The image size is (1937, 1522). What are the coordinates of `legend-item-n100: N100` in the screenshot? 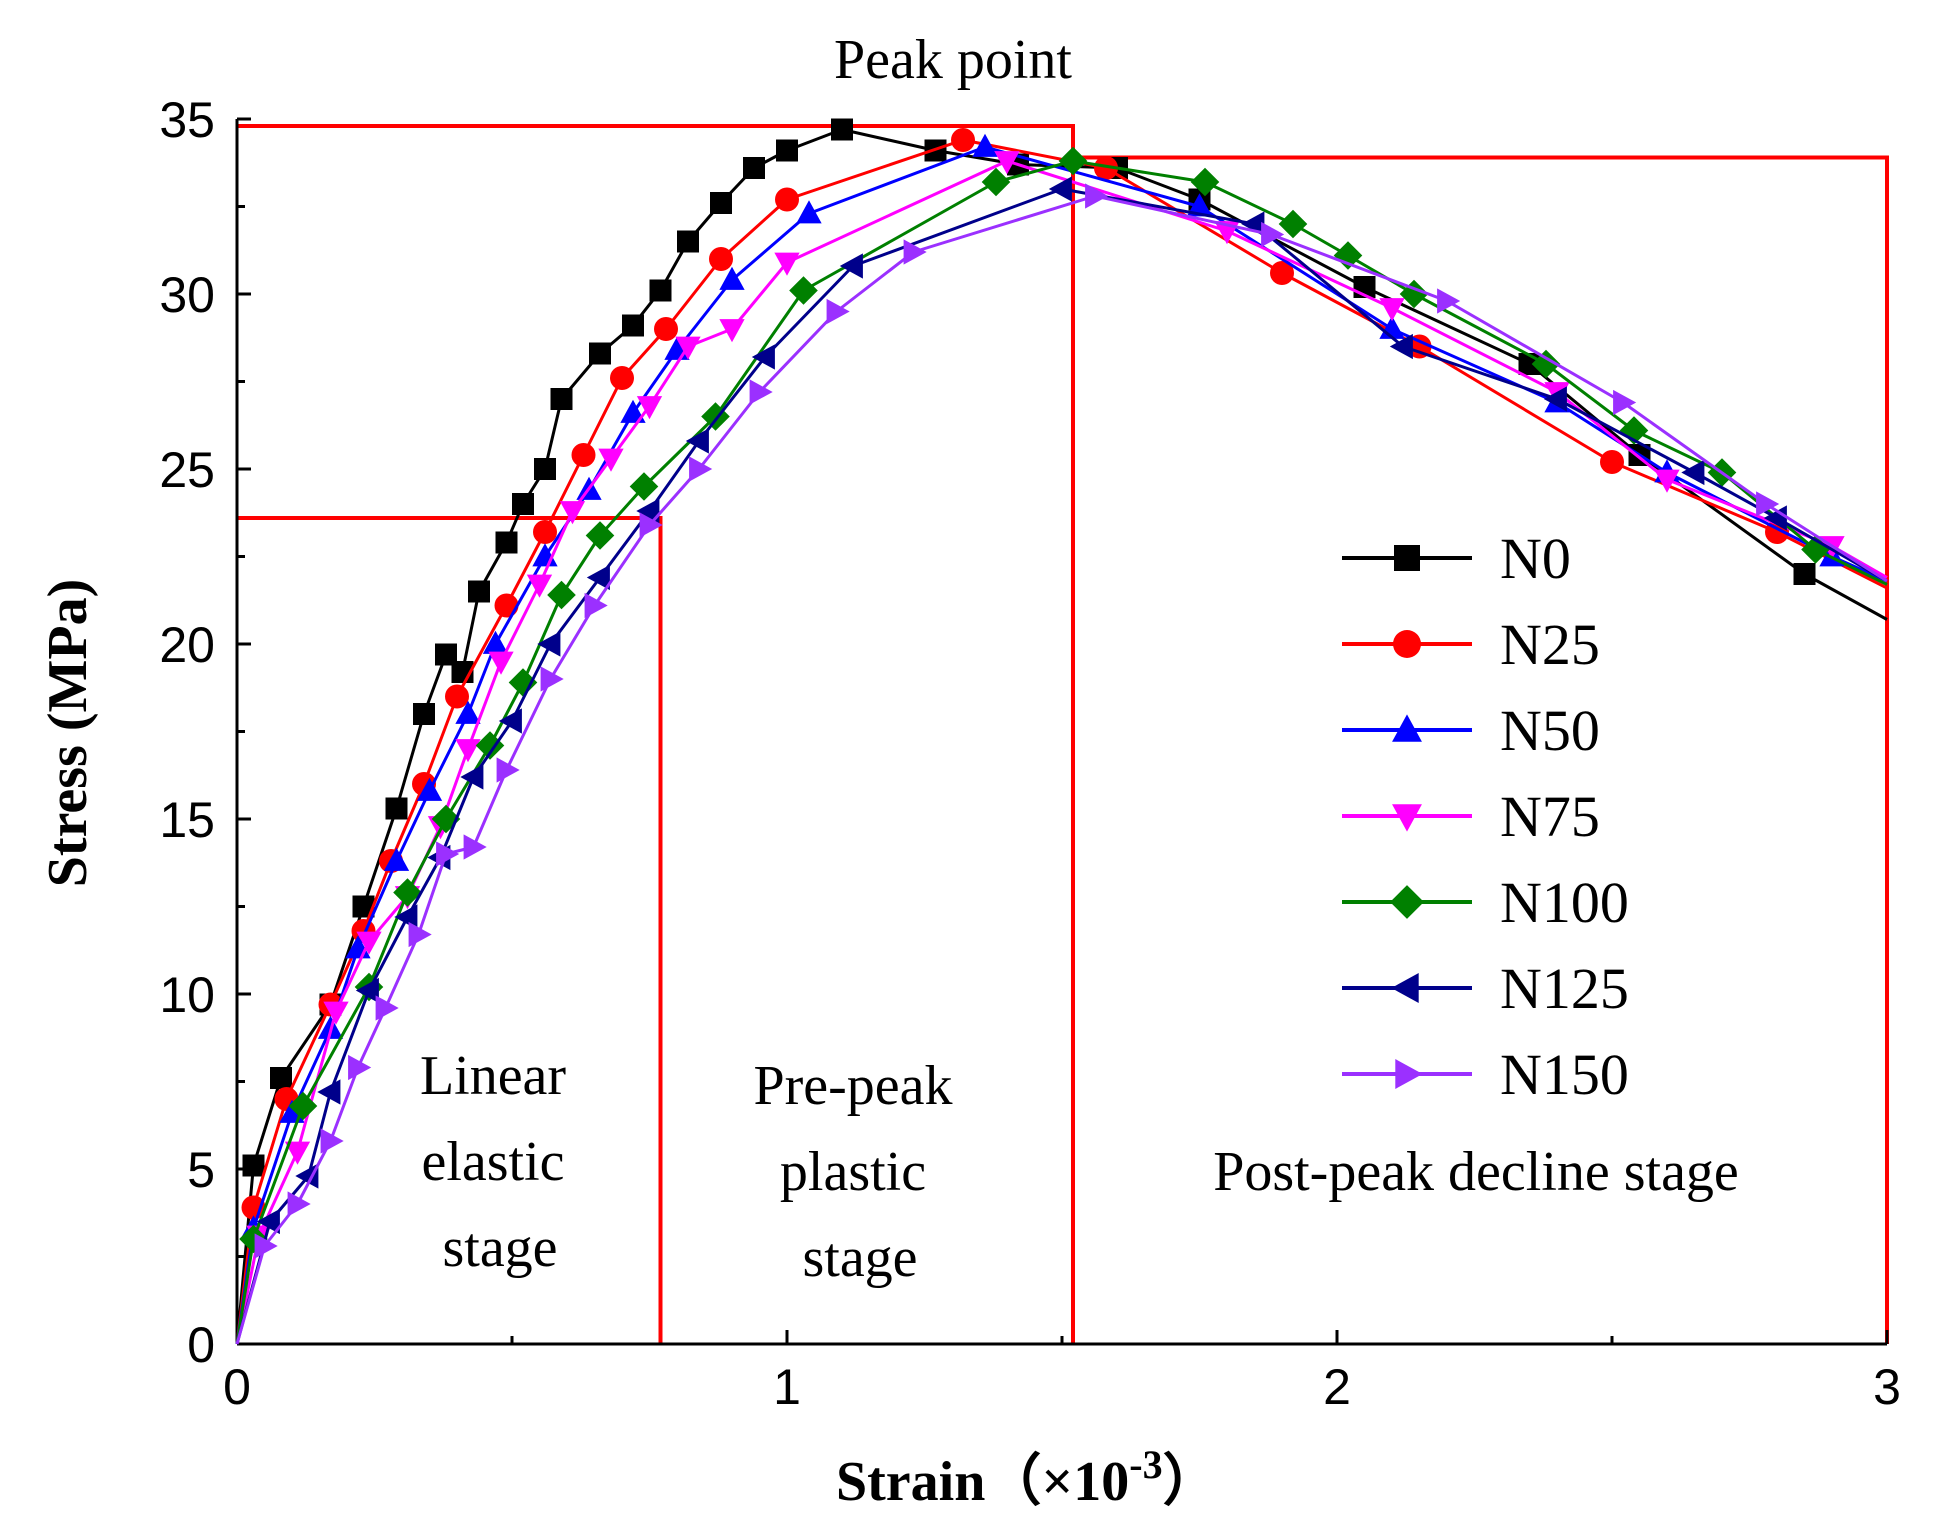 It's located at (1485, 902).